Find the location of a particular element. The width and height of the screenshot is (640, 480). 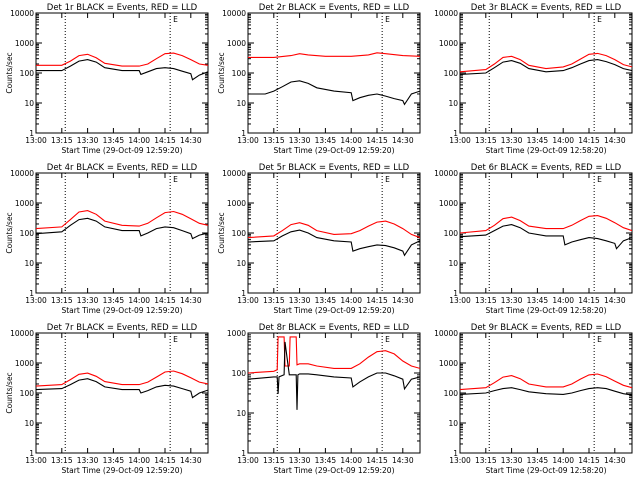

plot-title: Det 3r BLACK = Events, RED = LLD is located at coordinates (546, 8).